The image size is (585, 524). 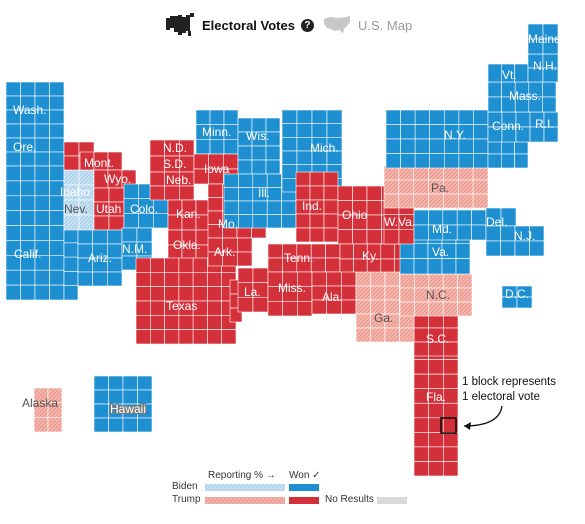 What do you see at coordinates (57, 89) in the screenshot?
I see `state-block-wash` at bounding box center [57, 89].